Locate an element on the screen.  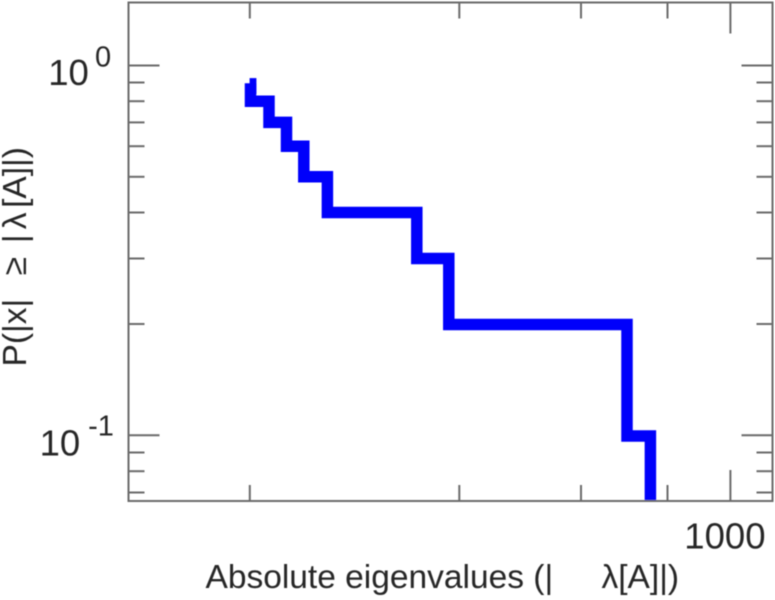
svg-text: λ is located at coordinates (17, 220).